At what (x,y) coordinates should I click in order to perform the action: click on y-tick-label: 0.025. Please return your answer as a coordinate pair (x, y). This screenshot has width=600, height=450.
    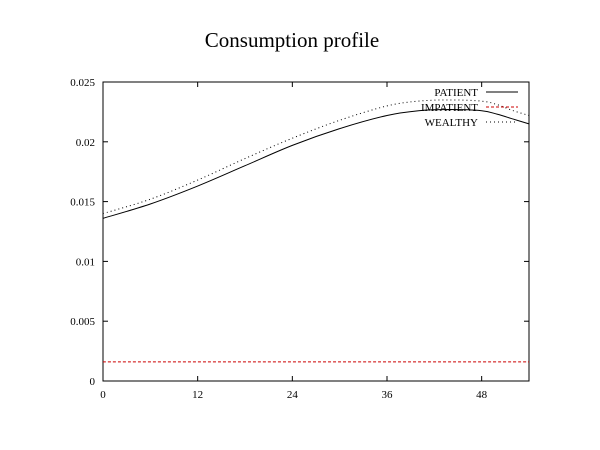
    Looking at the image, I should click on (82, 83).